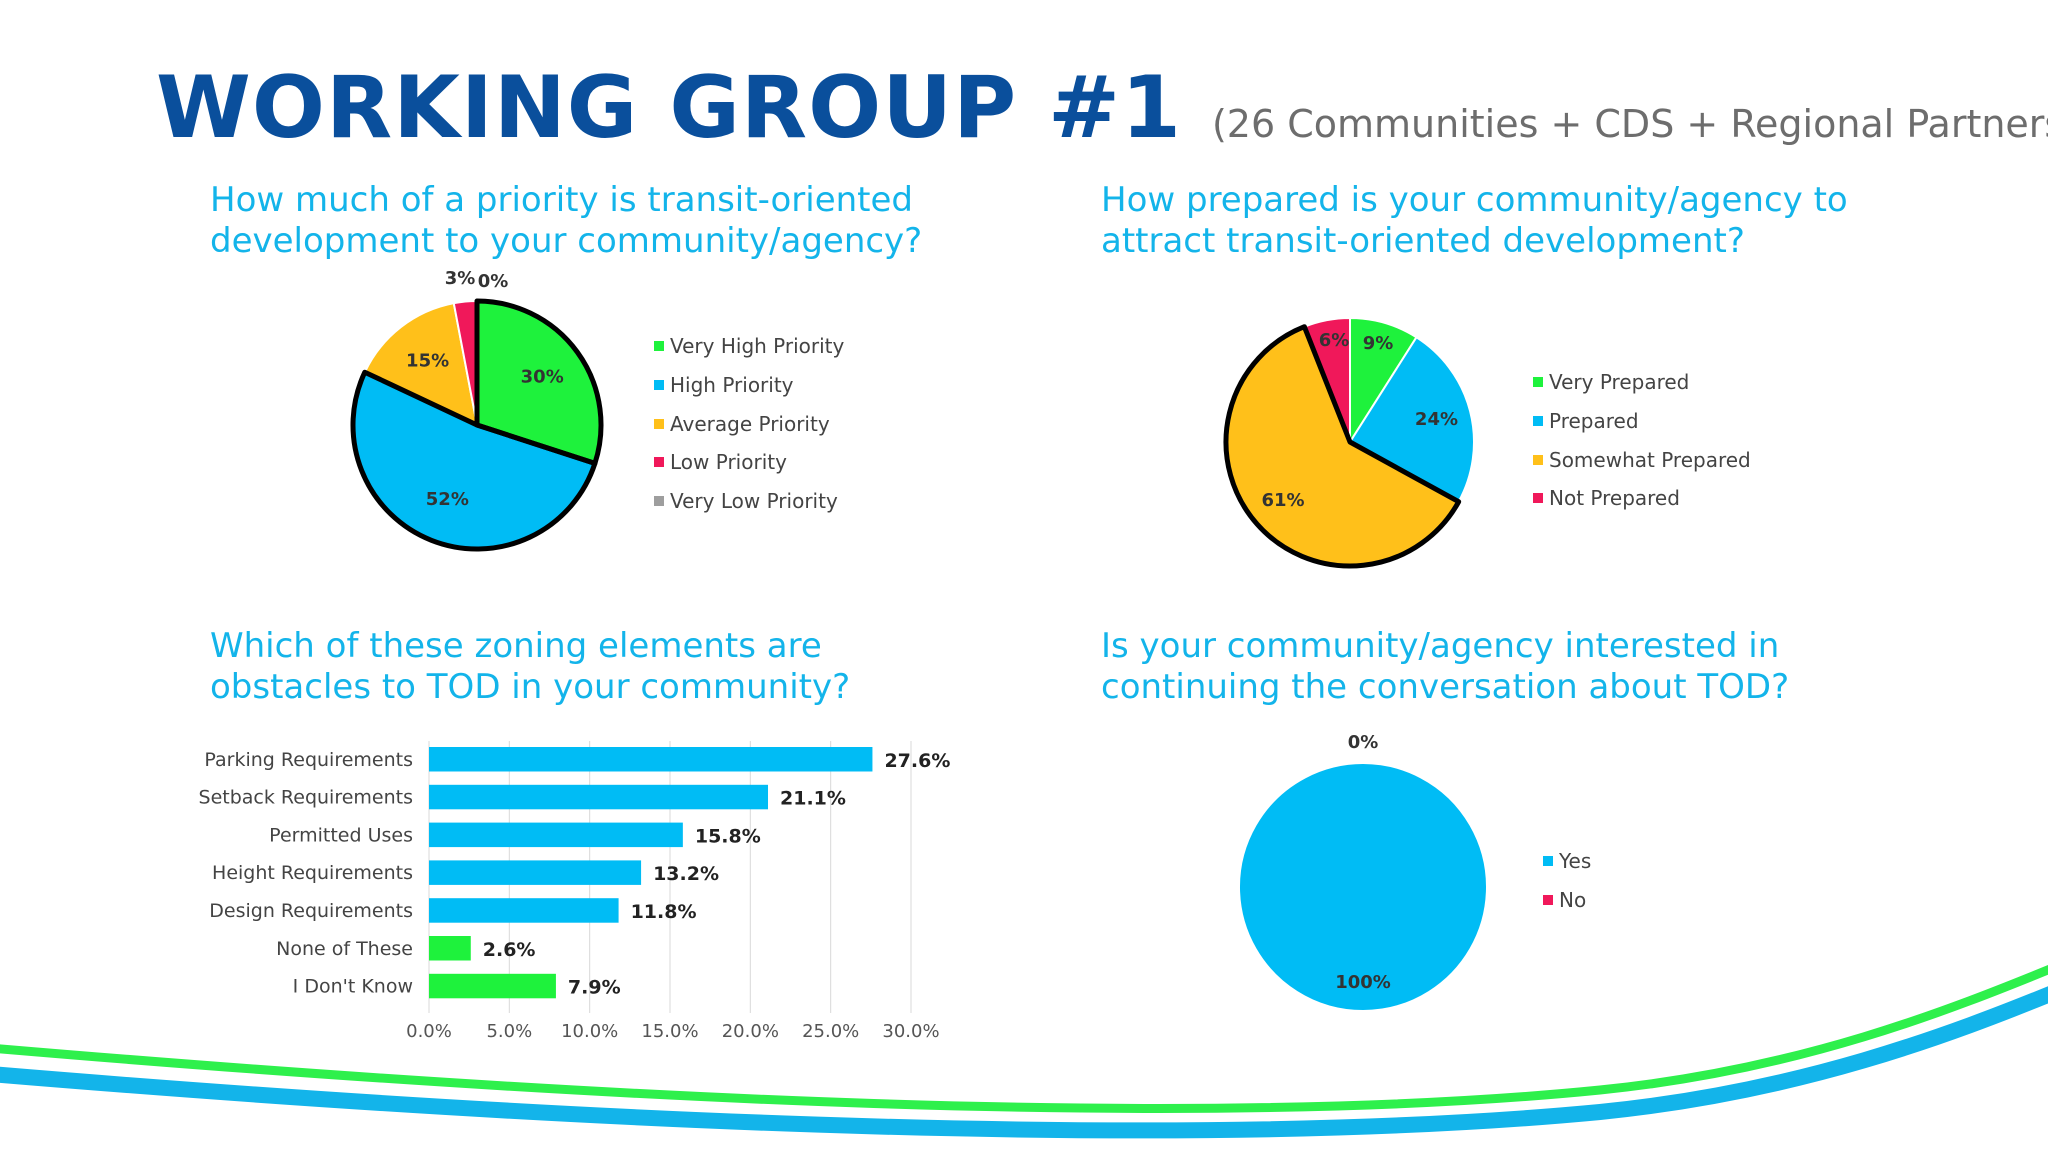  What do you see at coordinates (566, 241) in the screenshot?
I see `question-priority-line-2: development to your community/agency?` at bounding box center [566, 241].